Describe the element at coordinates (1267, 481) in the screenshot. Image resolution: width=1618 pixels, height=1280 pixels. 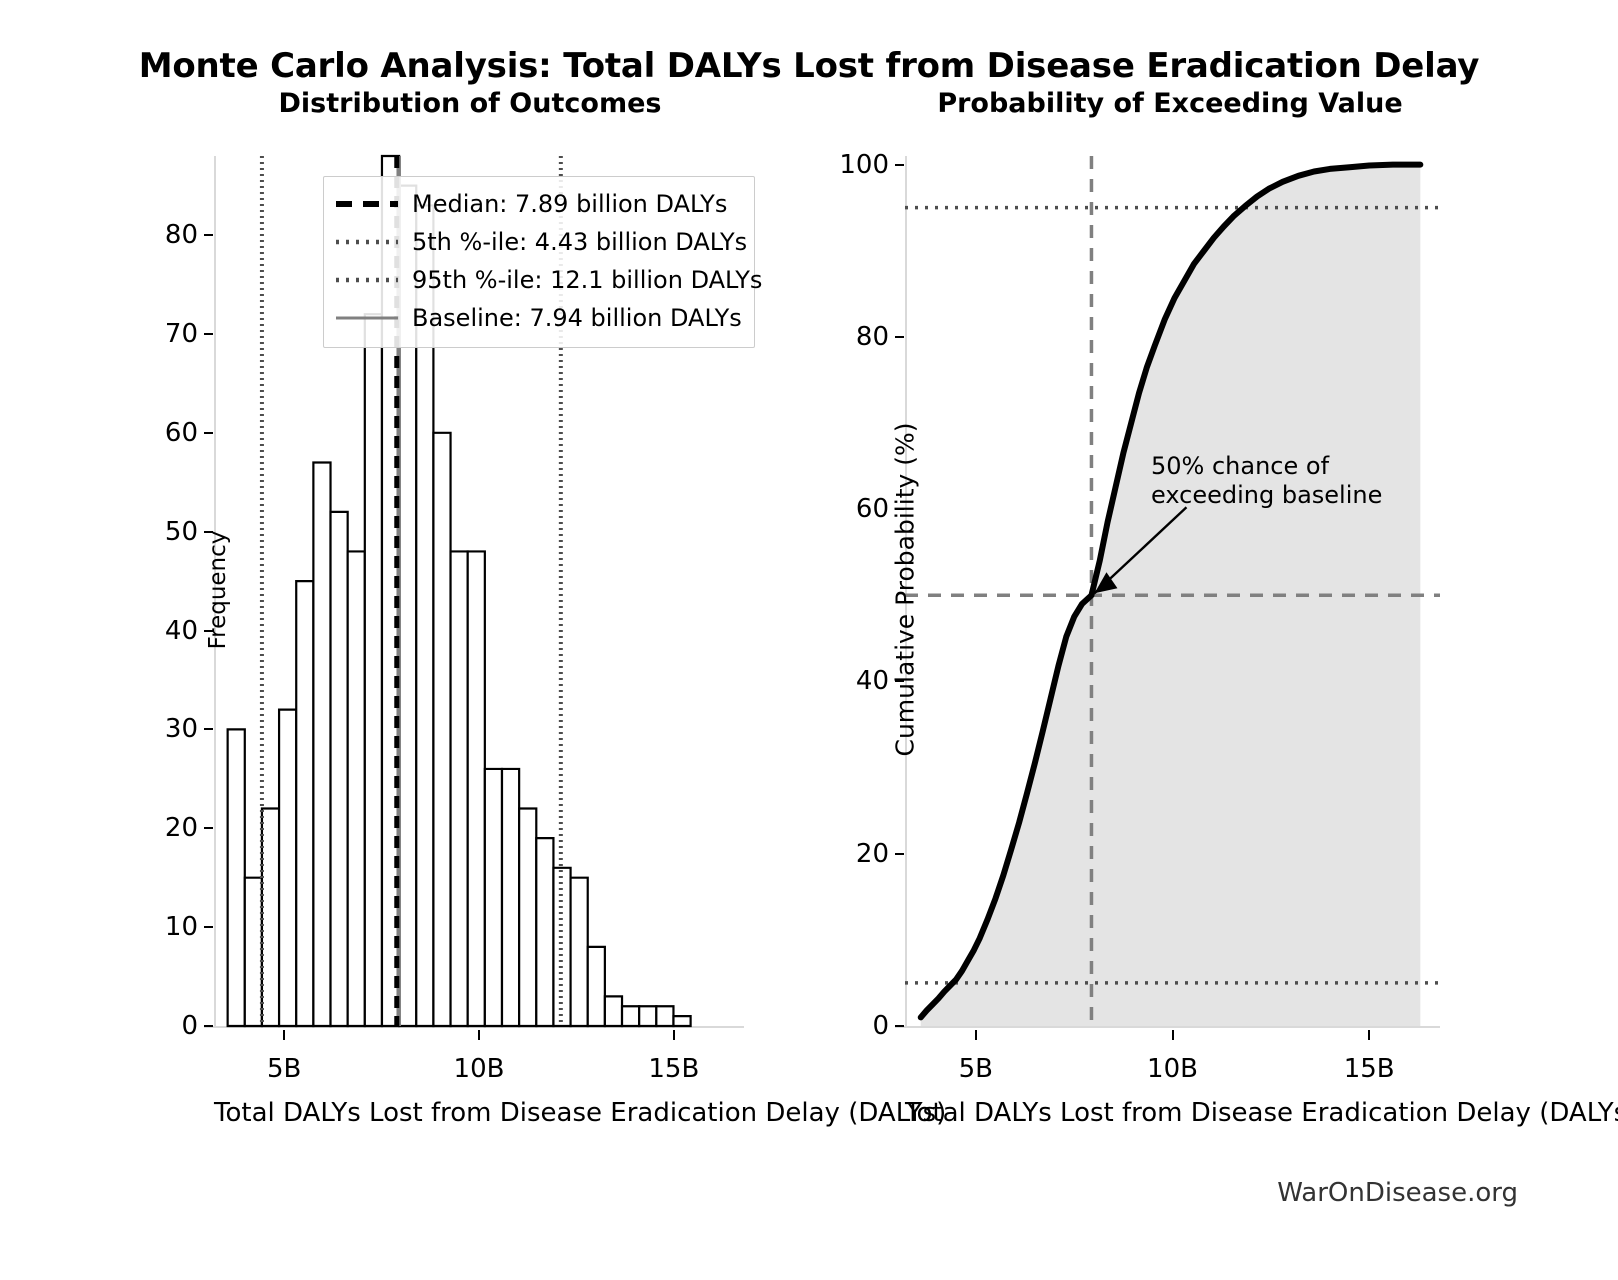
I see `cdf-annotation: 50% chance of exceeding baseline` at that location.